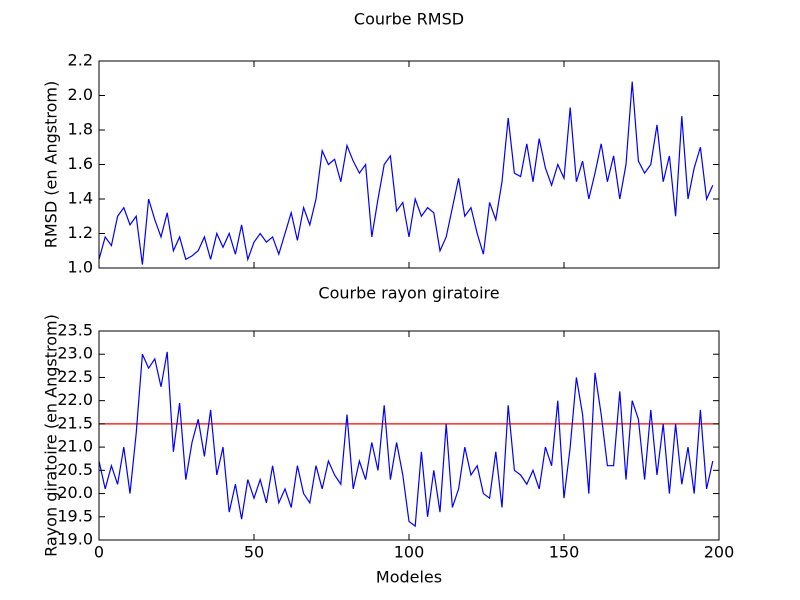  What do you see at coordinates (51, 165) in the screenshot?
I see `y-axis-label: RMSD (en Angstrom)` at bounding box center [51, 165].